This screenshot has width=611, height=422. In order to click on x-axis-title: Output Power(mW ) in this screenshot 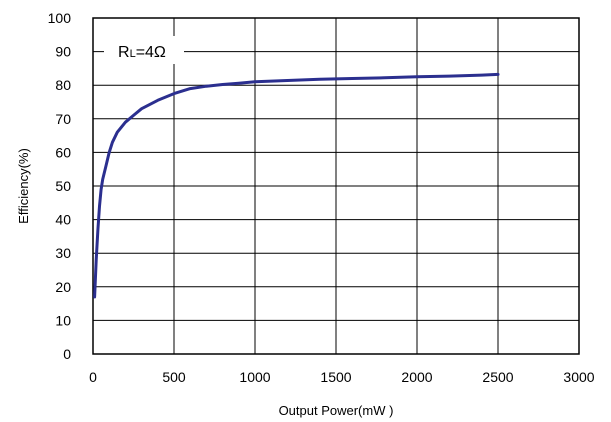, I will do `click(336, 410)`.